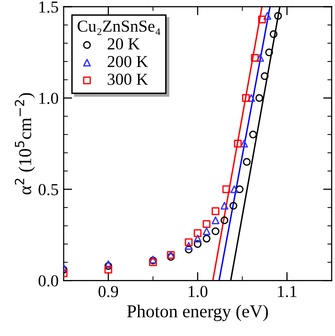  Describe the element at coordinates (48, 7) in the screenshot. I see `y-tick-label: 1.5` at that location.